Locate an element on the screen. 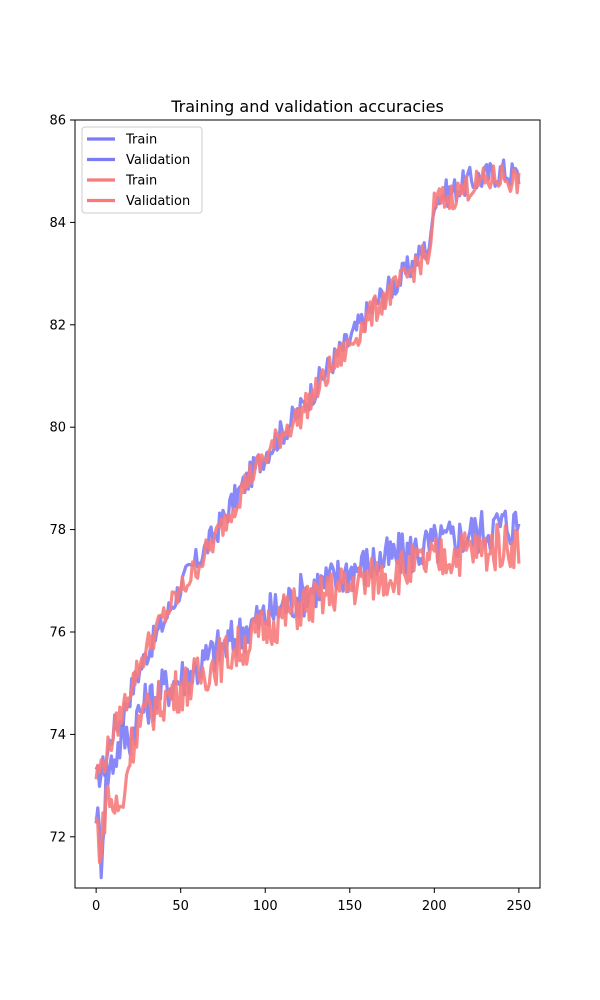  x-tick-label: 50 is located at coordinates (180, 906).